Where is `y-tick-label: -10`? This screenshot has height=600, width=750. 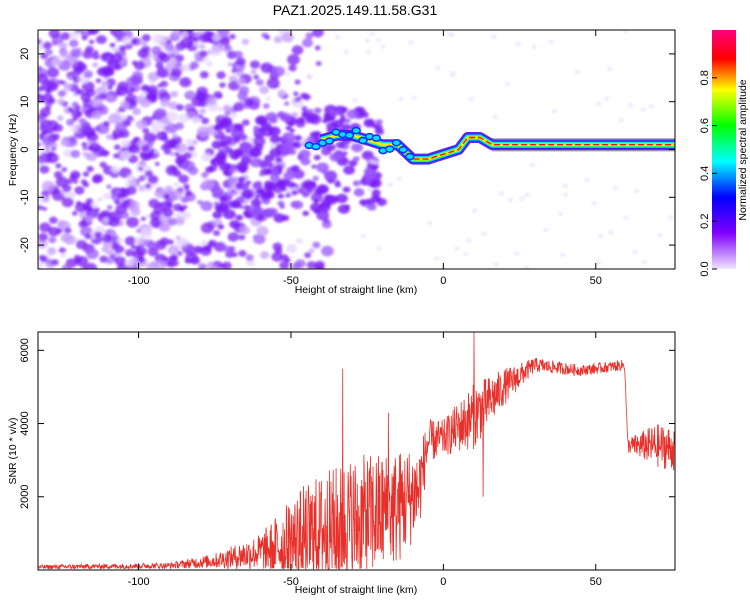
y-tick-label: -10 is located at coordinates (25, 197).